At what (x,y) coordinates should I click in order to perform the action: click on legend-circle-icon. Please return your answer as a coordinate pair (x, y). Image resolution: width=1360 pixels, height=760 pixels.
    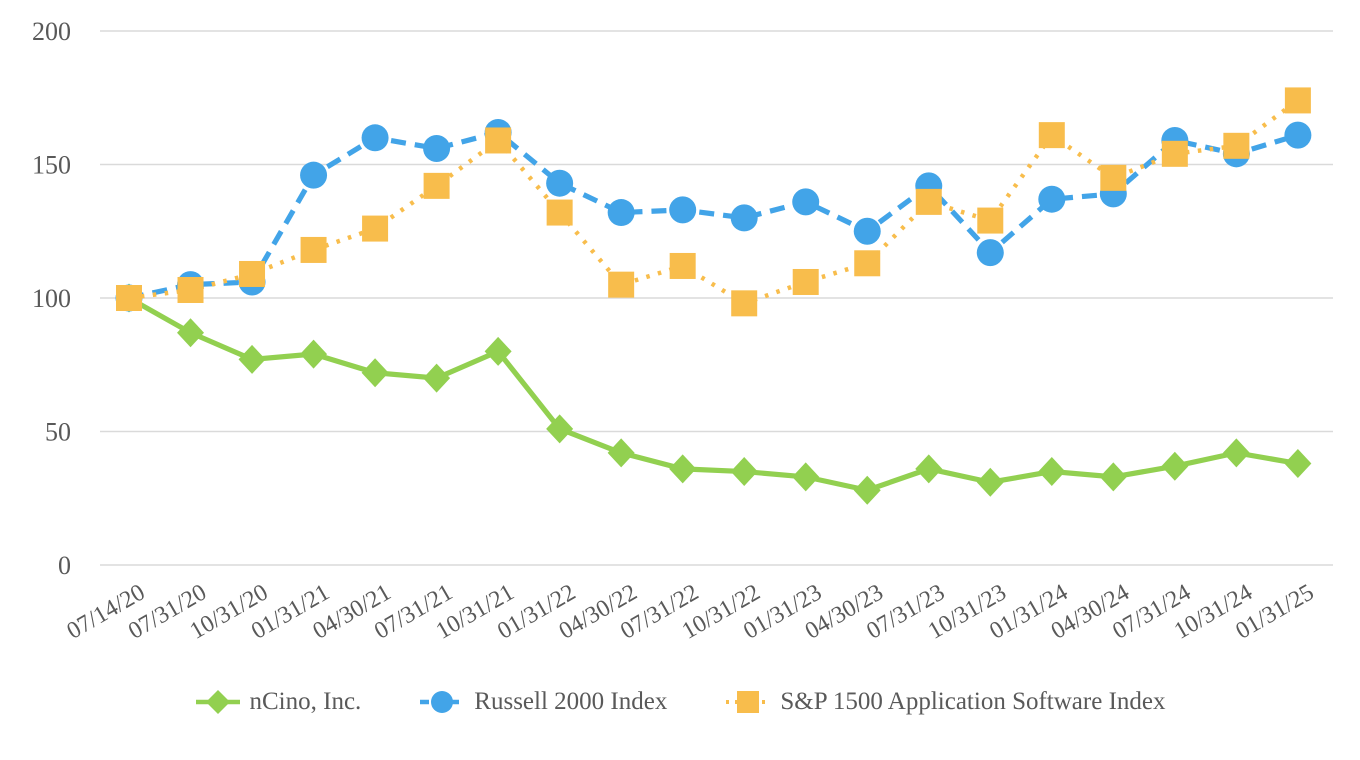
    Looking at the image, I should click on (442, 702).